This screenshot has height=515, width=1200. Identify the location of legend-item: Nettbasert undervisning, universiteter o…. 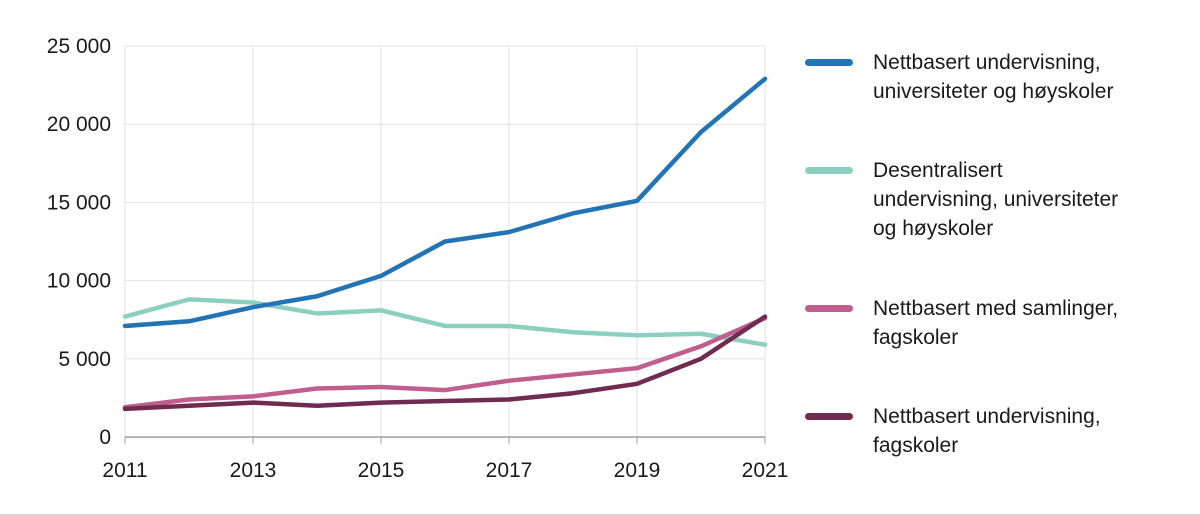
(991, 77).